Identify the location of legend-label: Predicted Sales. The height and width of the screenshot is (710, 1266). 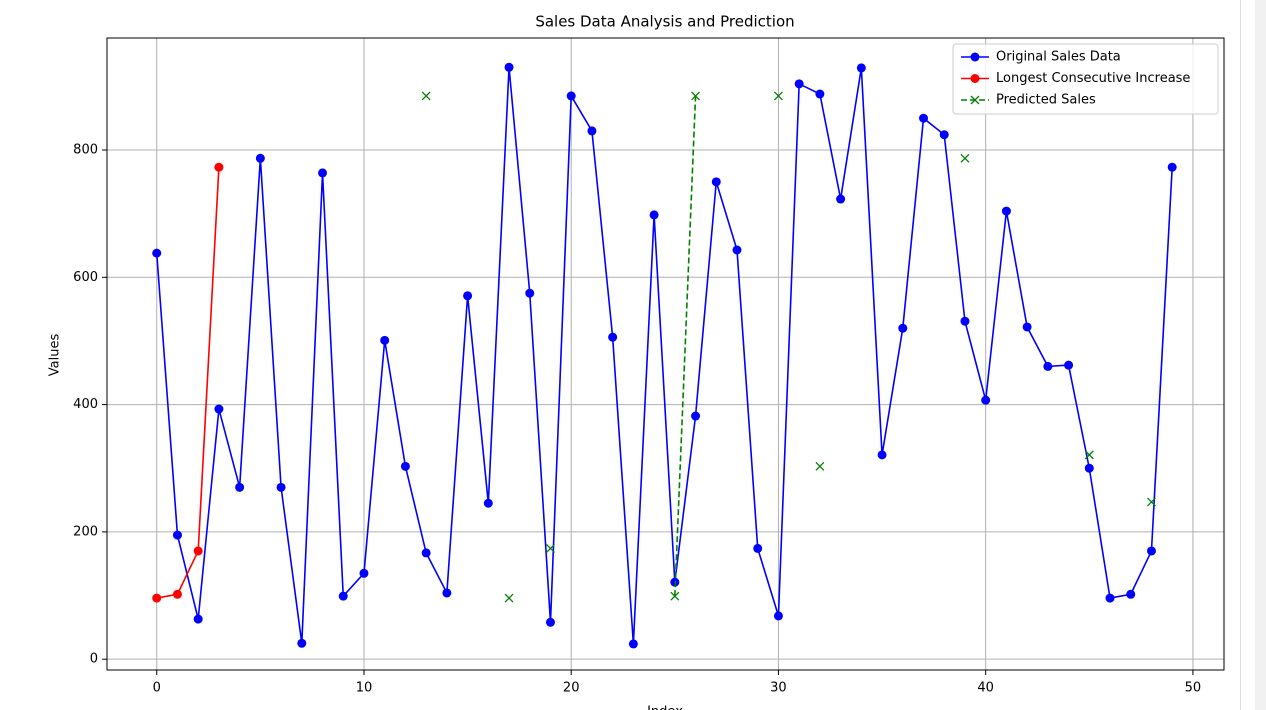
(1046, 100).